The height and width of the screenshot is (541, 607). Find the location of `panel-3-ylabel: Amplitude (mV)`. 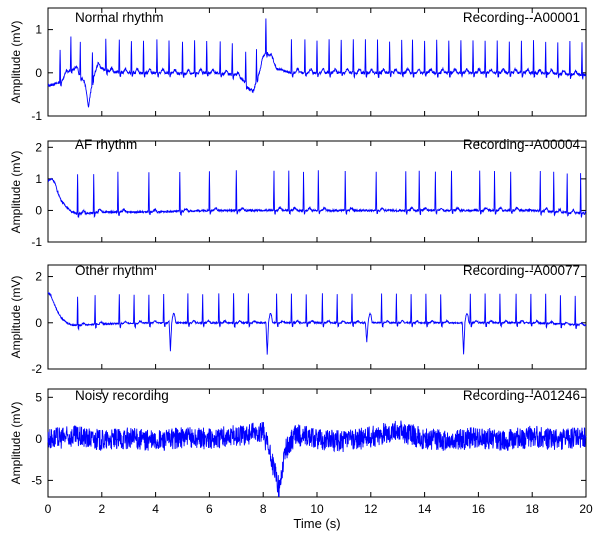

panel-3-ylabel: Amplitude (mV) is located at coordinates (16, 317).